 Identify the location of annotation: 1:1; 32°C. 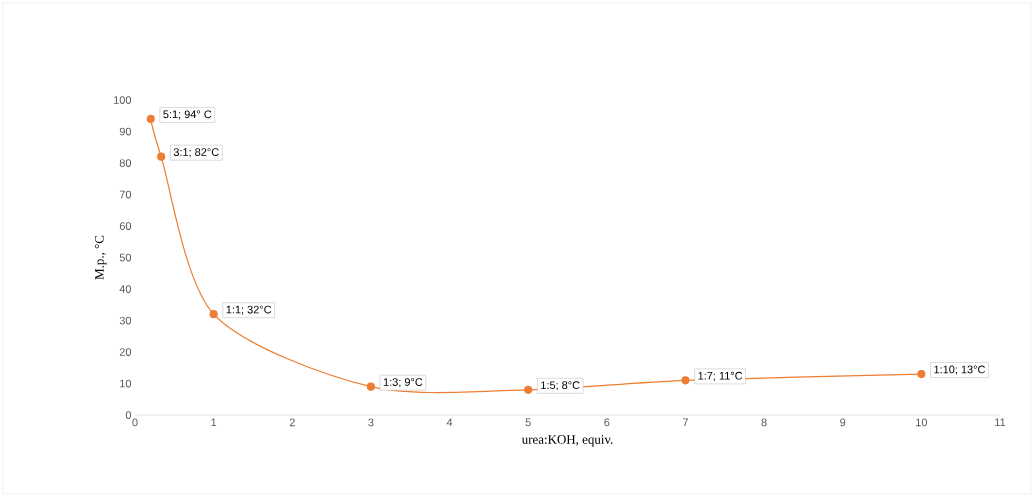
(249, 310).